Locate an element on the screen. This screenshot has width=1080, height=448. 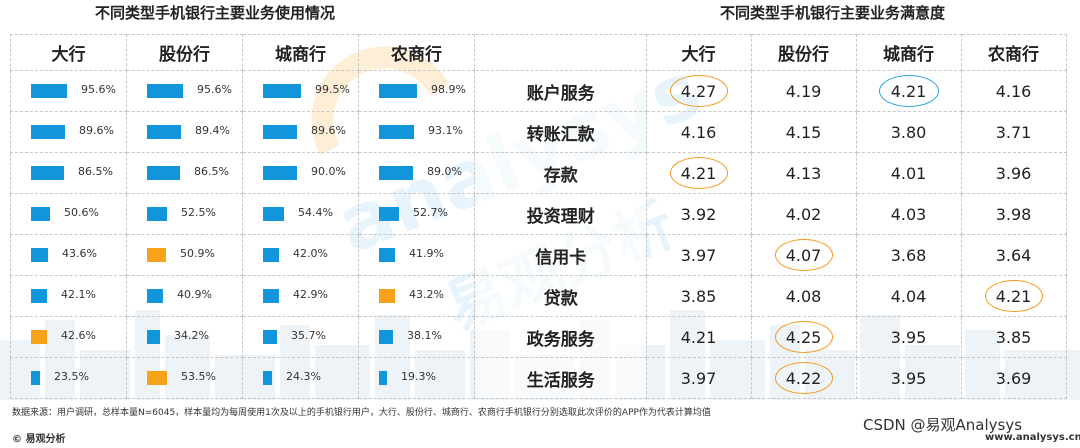
usage-cell: 38.1% is located at coordinates (416, 337).